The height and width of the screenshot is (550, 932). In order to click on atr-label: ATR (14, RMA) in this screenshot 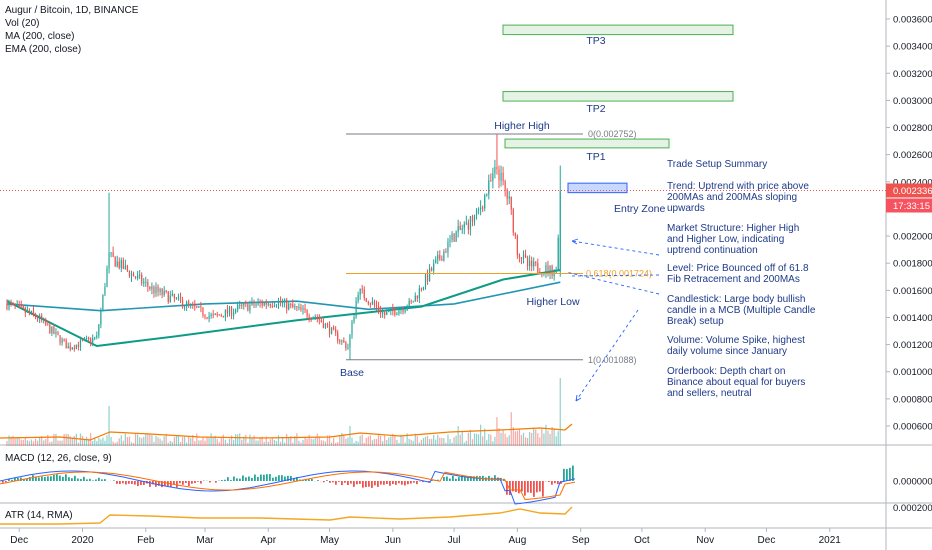, I will do `click(39, 515)`.